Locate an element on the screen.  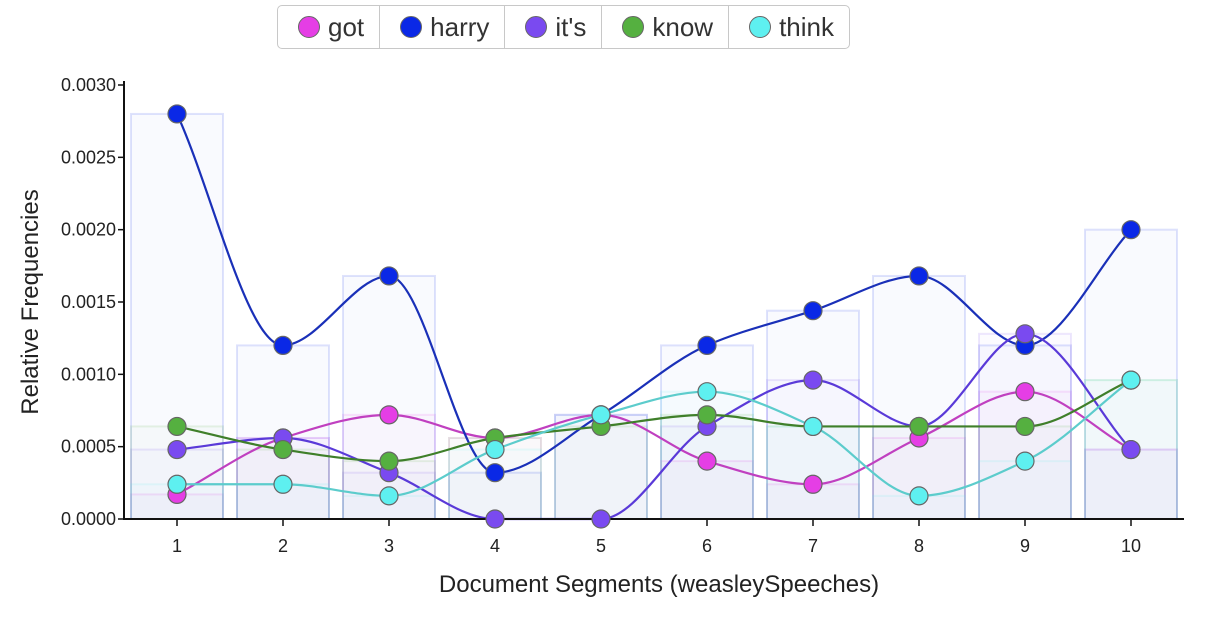
legend-swatch-its is located at coordinates (536, 27).